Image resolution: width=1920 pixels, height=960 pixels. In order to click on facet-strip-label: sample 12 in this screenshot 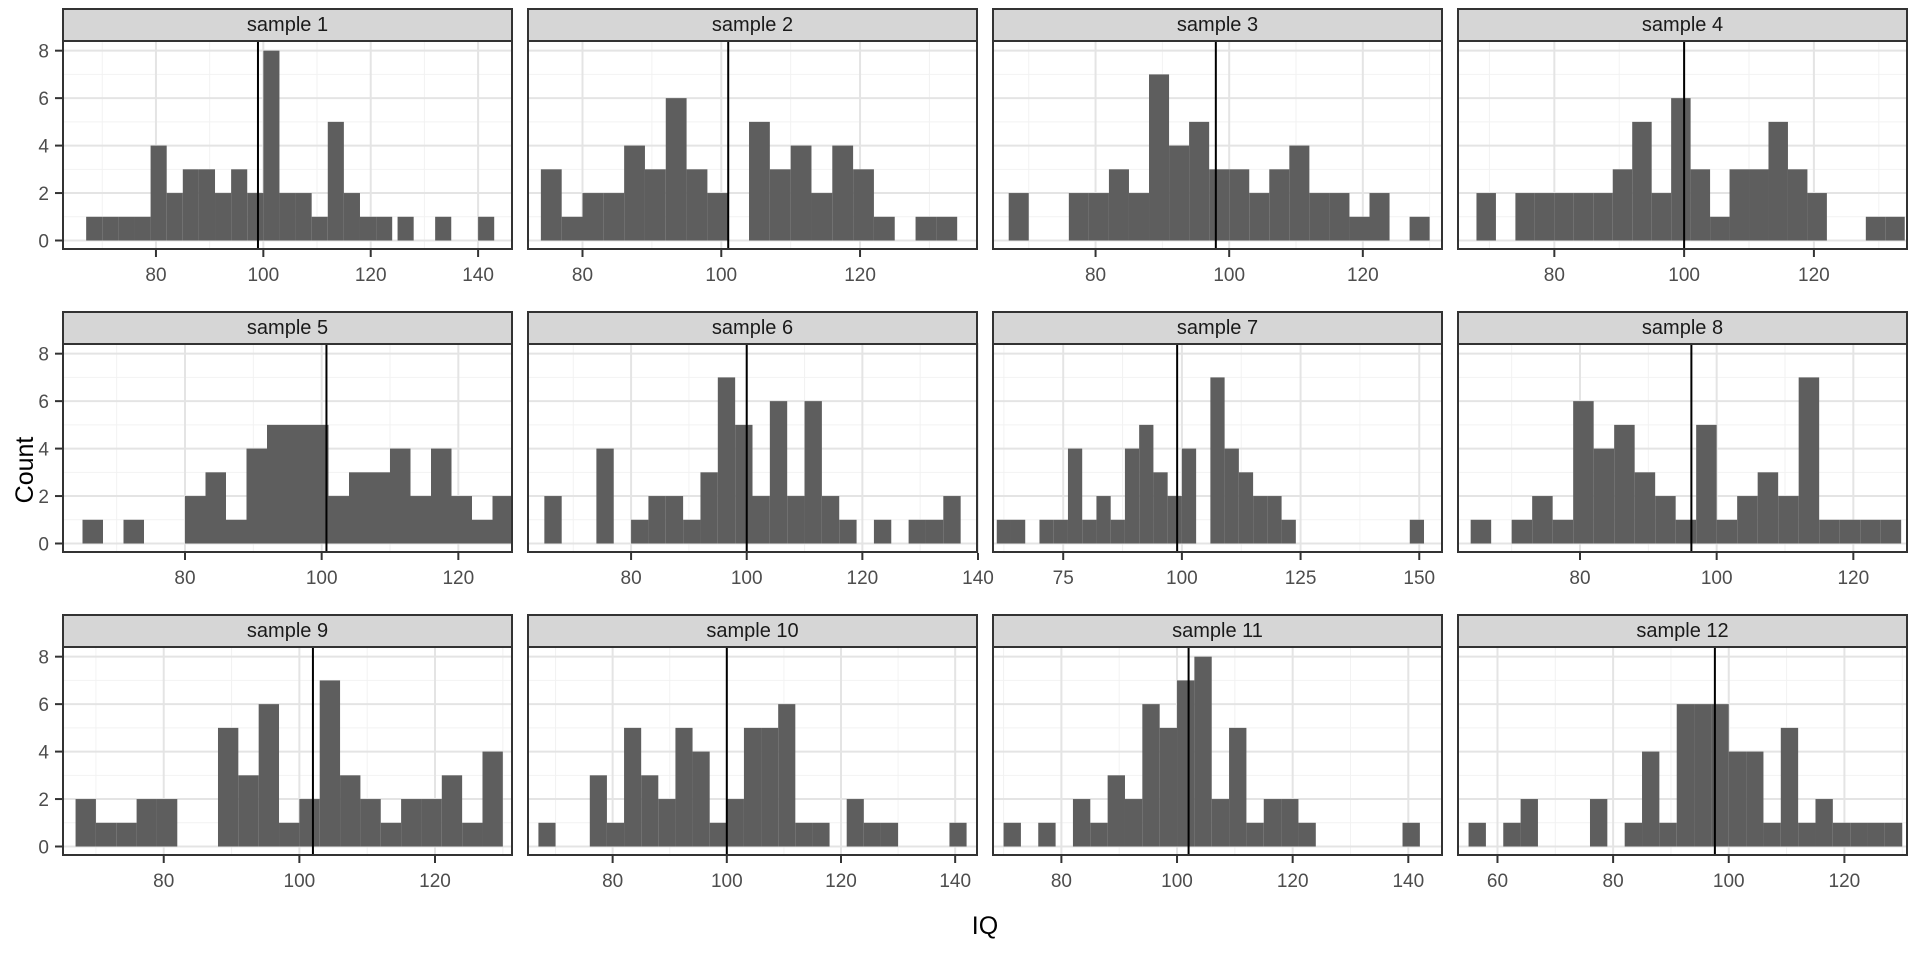, I will do `click(1682, 631)`.